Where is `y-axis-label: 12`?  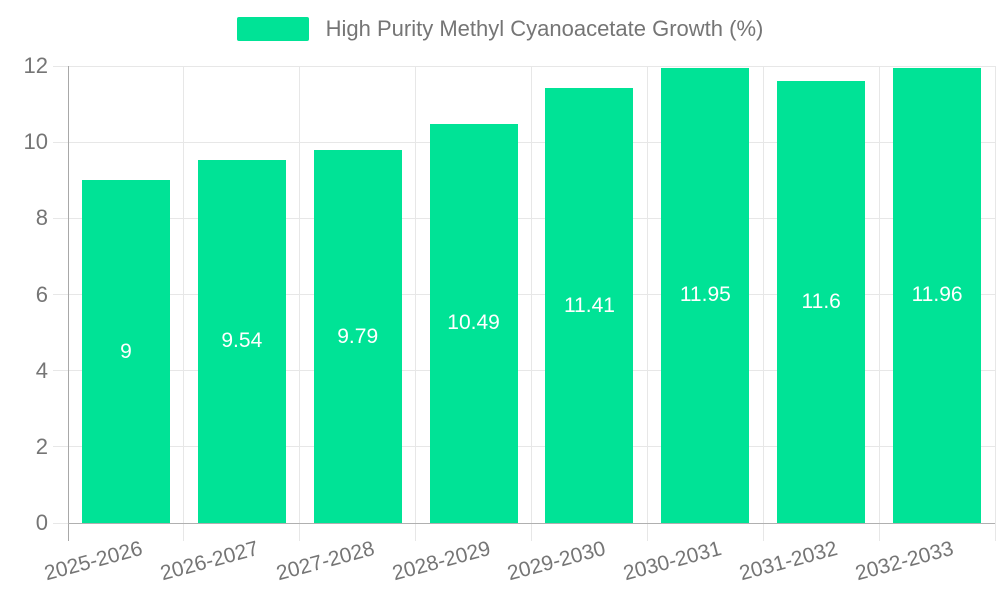 y-axis-label: 12 is located at coordinates (35, 65).